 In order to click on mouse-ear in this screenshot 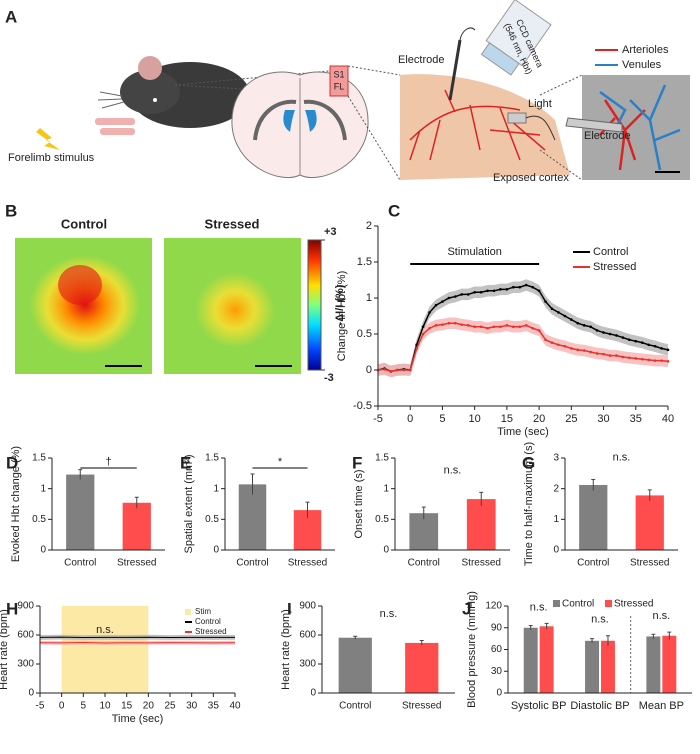, I will do `click(150, 68)`.